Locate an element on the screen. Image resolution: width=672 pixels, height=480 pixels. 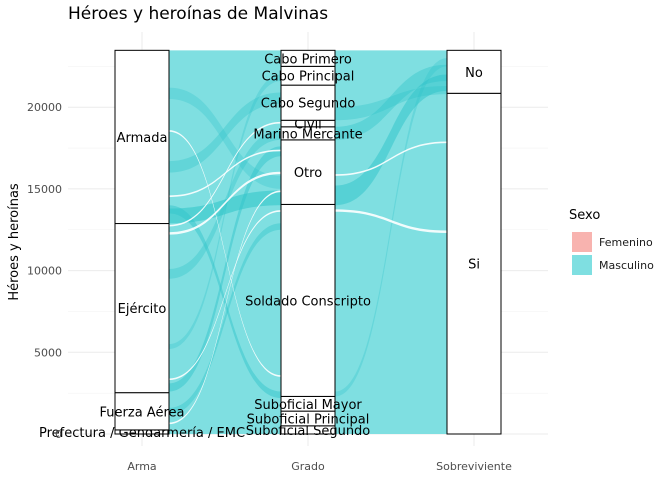
stratum-label-armada: Armada is located at coordinates (142, 138).